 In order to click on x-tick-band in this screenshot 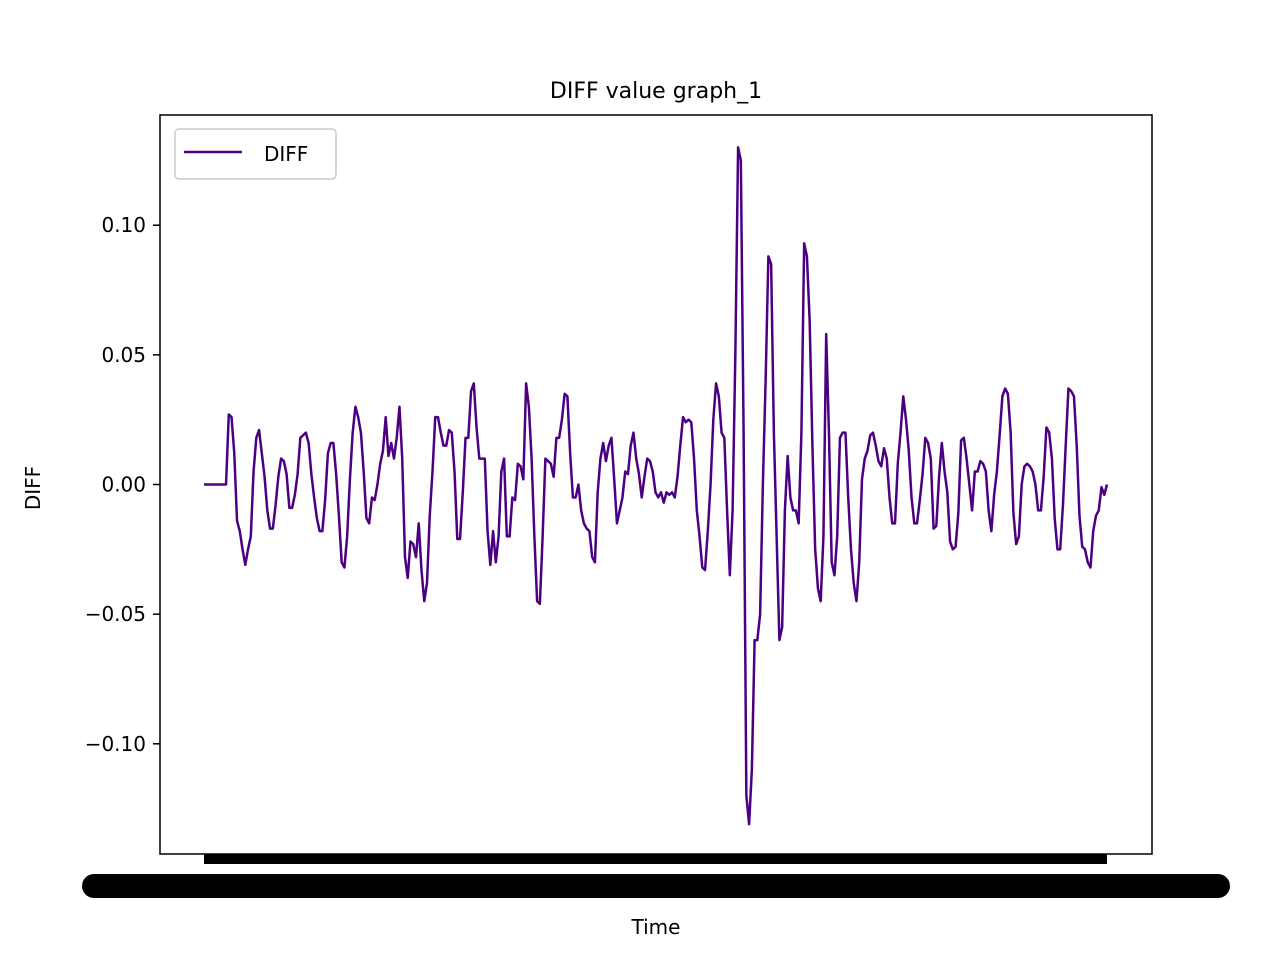, I will do `click(655, 859)`.